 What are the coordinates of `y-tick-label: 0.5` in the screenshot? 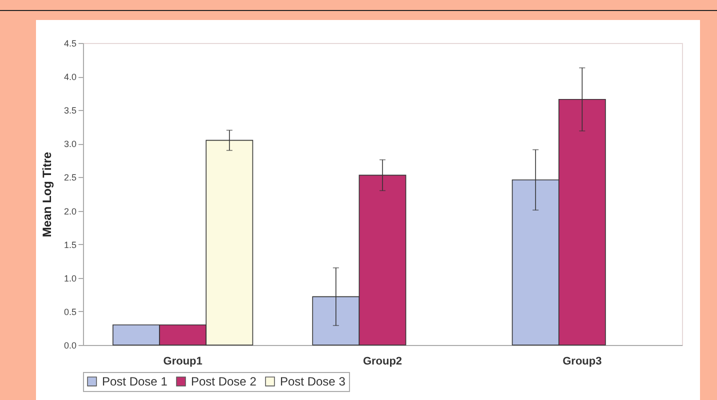 It's located at (70, 311).